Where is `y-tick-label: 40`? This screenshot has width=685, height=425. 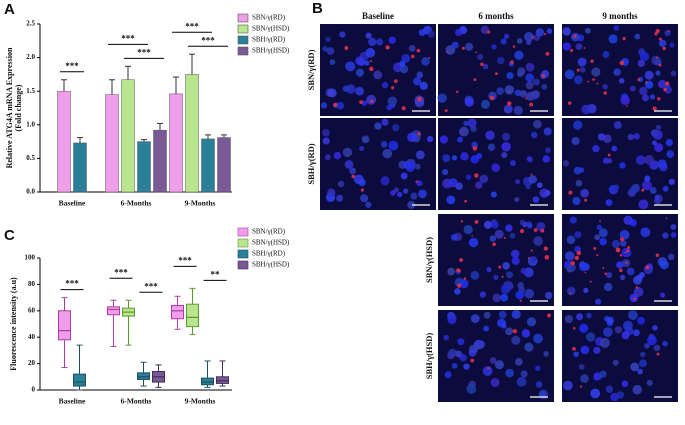 y-tick-label: 40 is located at coordinates (32, 337).